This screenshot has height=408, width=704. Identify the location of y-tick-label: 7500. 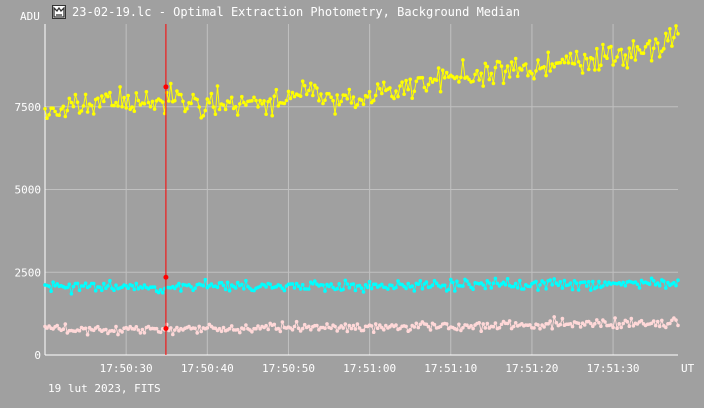
(28, 107).